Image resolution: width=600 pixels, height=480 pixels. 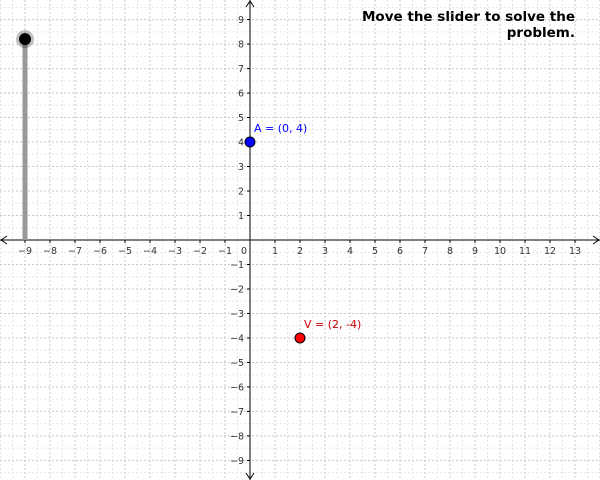 What do you see at coordinates (241, 118) in the screenshot?
I see `y-tick-label: 5` at bounding box center [241, 118].